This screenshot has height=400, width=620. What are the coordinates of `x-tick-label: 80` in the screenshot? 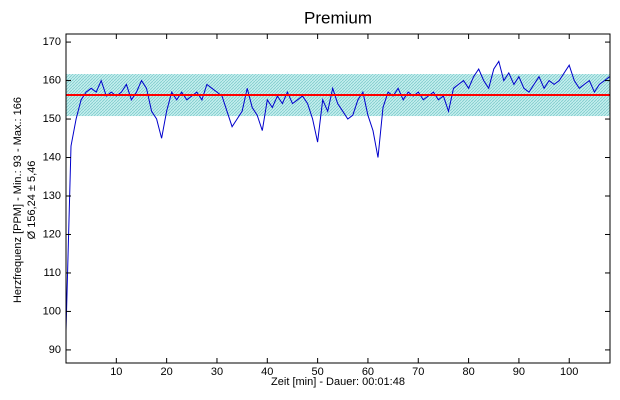 It's located at (468, 372).